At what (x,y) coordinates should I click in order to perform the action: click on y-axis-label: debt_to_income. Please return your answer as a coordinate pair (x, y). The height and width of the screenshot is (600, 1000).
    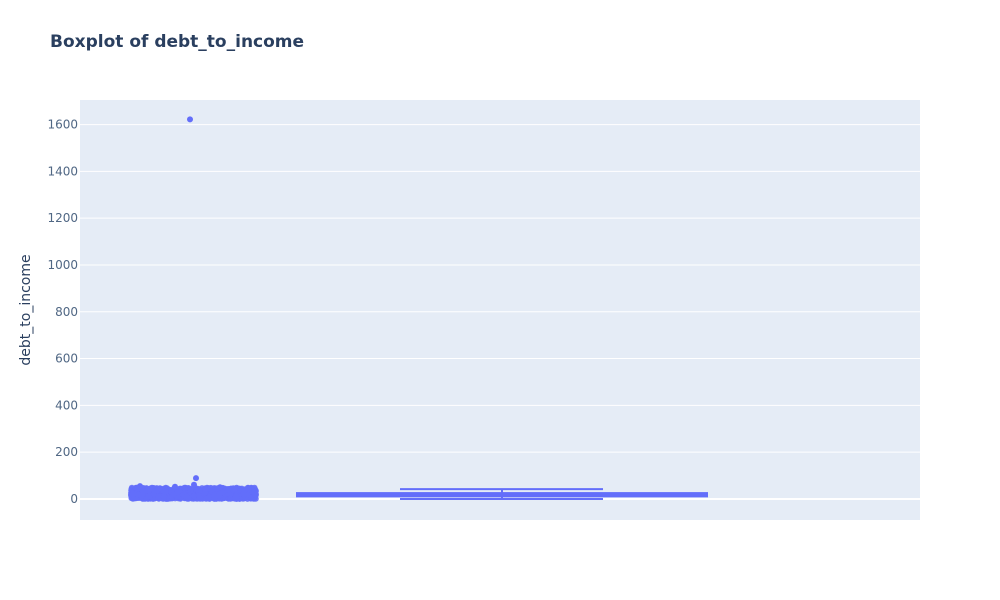
    Looking at the image, I should click on (26, 309).